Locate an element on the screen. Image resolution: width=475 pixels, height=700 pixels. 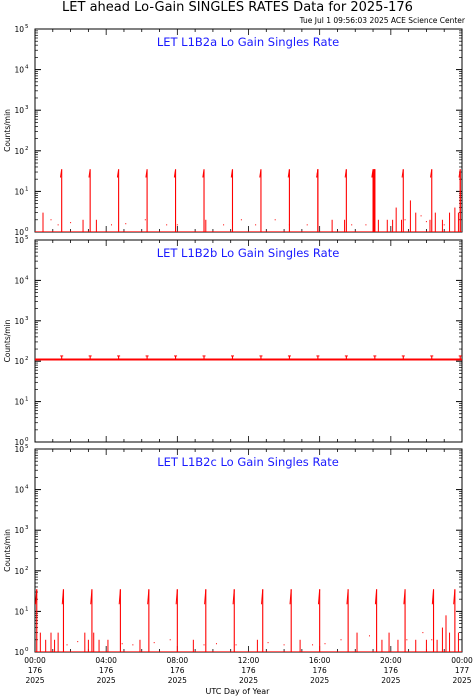
x-tick-time: 12:00 is located at coordinates (249, 660).